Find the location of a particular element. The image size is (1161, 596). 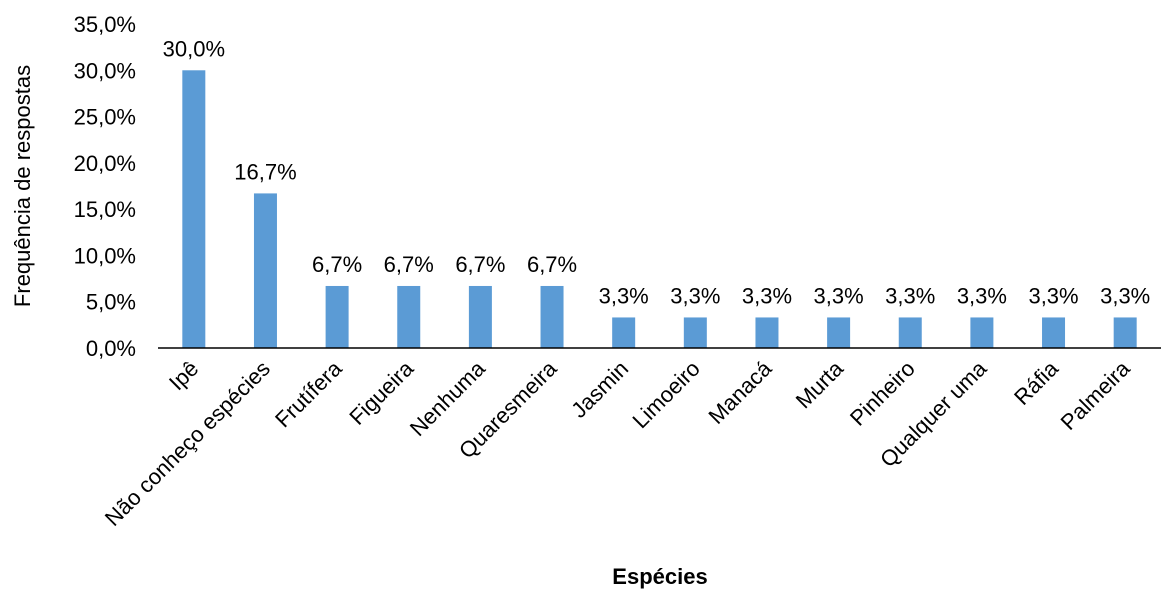

category-label: Ráfia is located at coordinates (1036, 382).